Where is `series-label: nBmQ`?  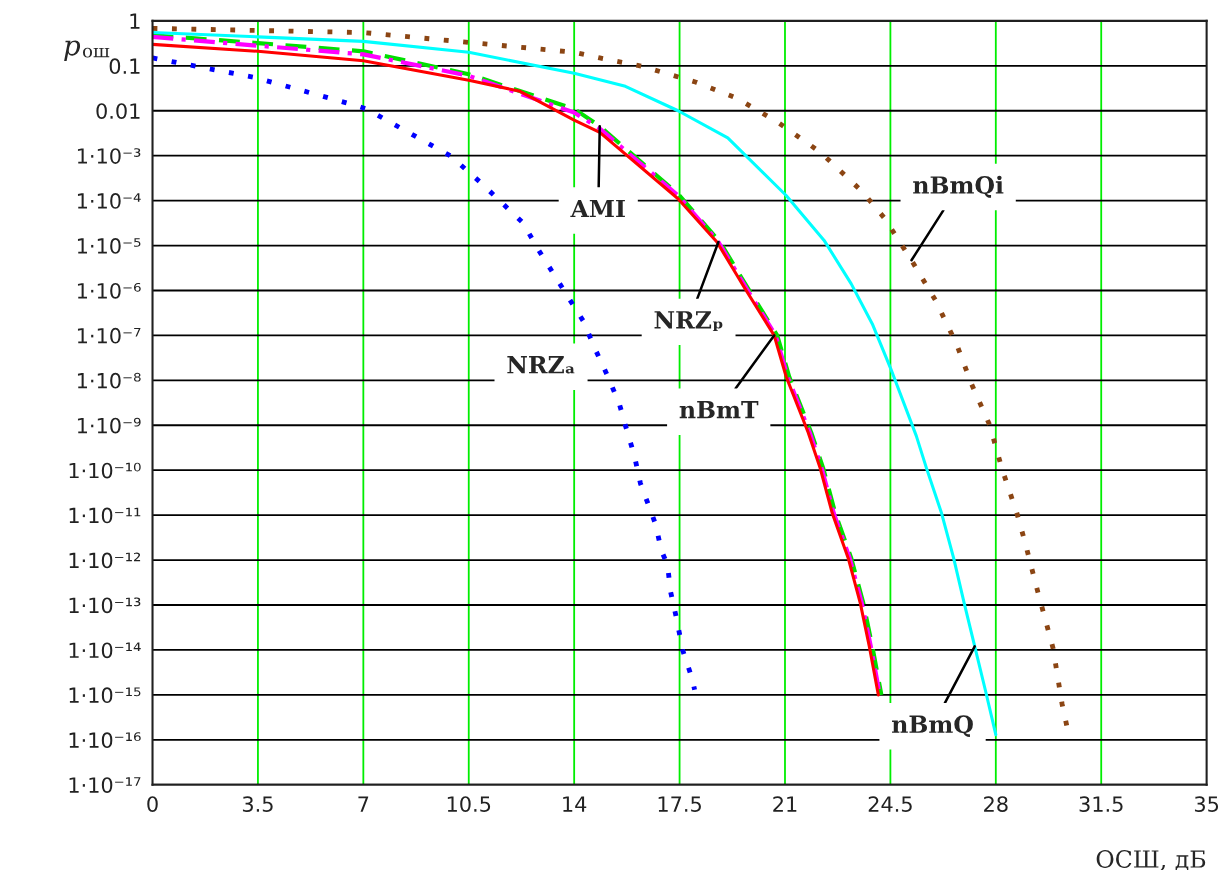 series-label: nBmQ is located at coordinates (932, 726).